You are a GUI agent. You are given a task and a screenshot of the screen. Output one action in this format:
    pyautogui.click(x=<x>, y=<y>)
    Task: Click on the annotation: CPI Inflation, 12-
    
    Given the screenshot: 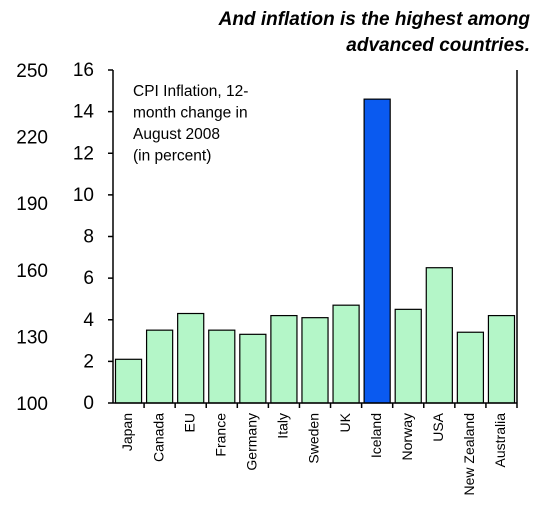 What is the action you would take?
    pyautogui.click(x=190, y=91)
    